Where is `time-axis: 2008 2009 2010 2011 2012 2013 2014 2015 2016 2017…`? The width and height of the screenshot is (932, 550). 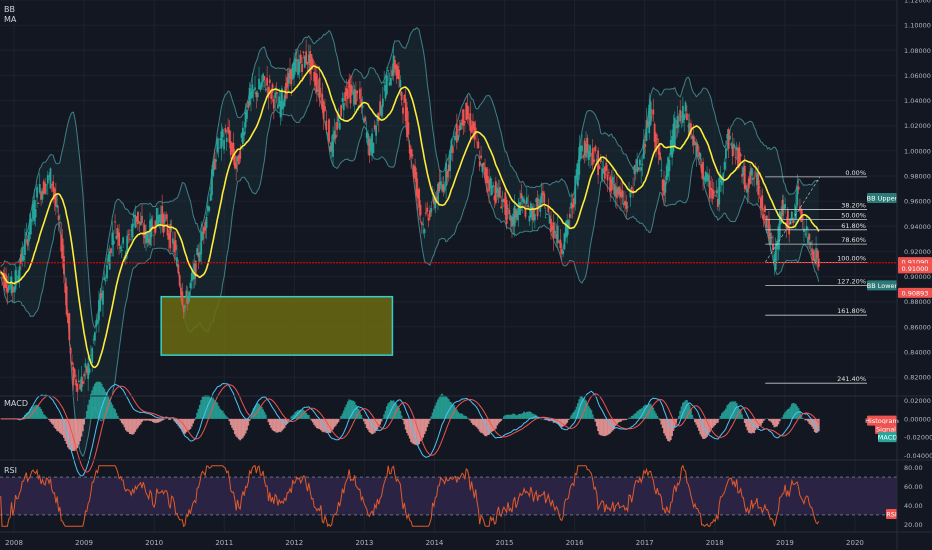
time-axis: 2008 2009 2010 2011 2012 2013 2014 2015 2016 2017… is located at coordinates (434, 543).